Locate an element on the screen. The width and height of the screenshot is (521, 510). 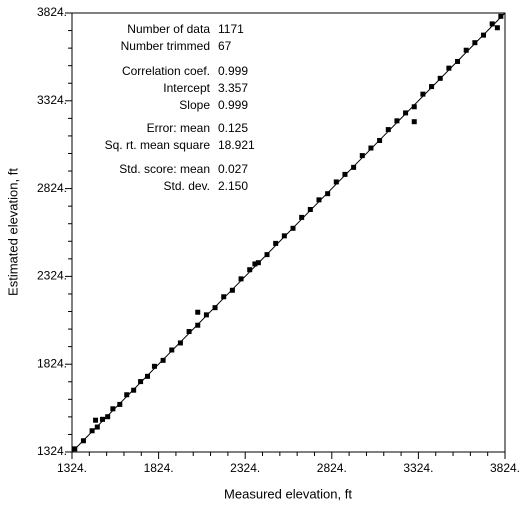
stat-label: Number trimmed is located at coordinates (165, 46).